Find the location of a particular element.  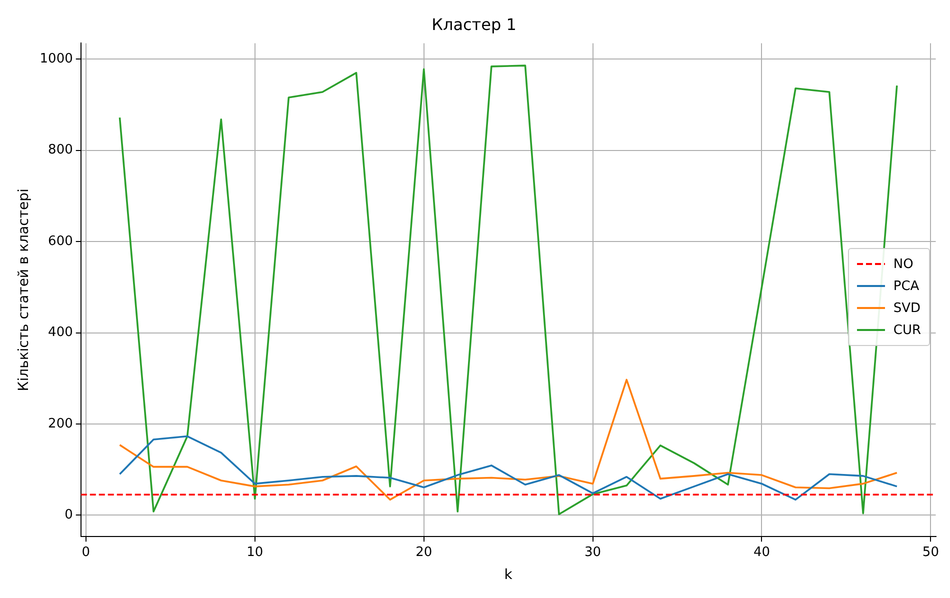

x-tick-label: 50 is located at coordinates (930, 552).